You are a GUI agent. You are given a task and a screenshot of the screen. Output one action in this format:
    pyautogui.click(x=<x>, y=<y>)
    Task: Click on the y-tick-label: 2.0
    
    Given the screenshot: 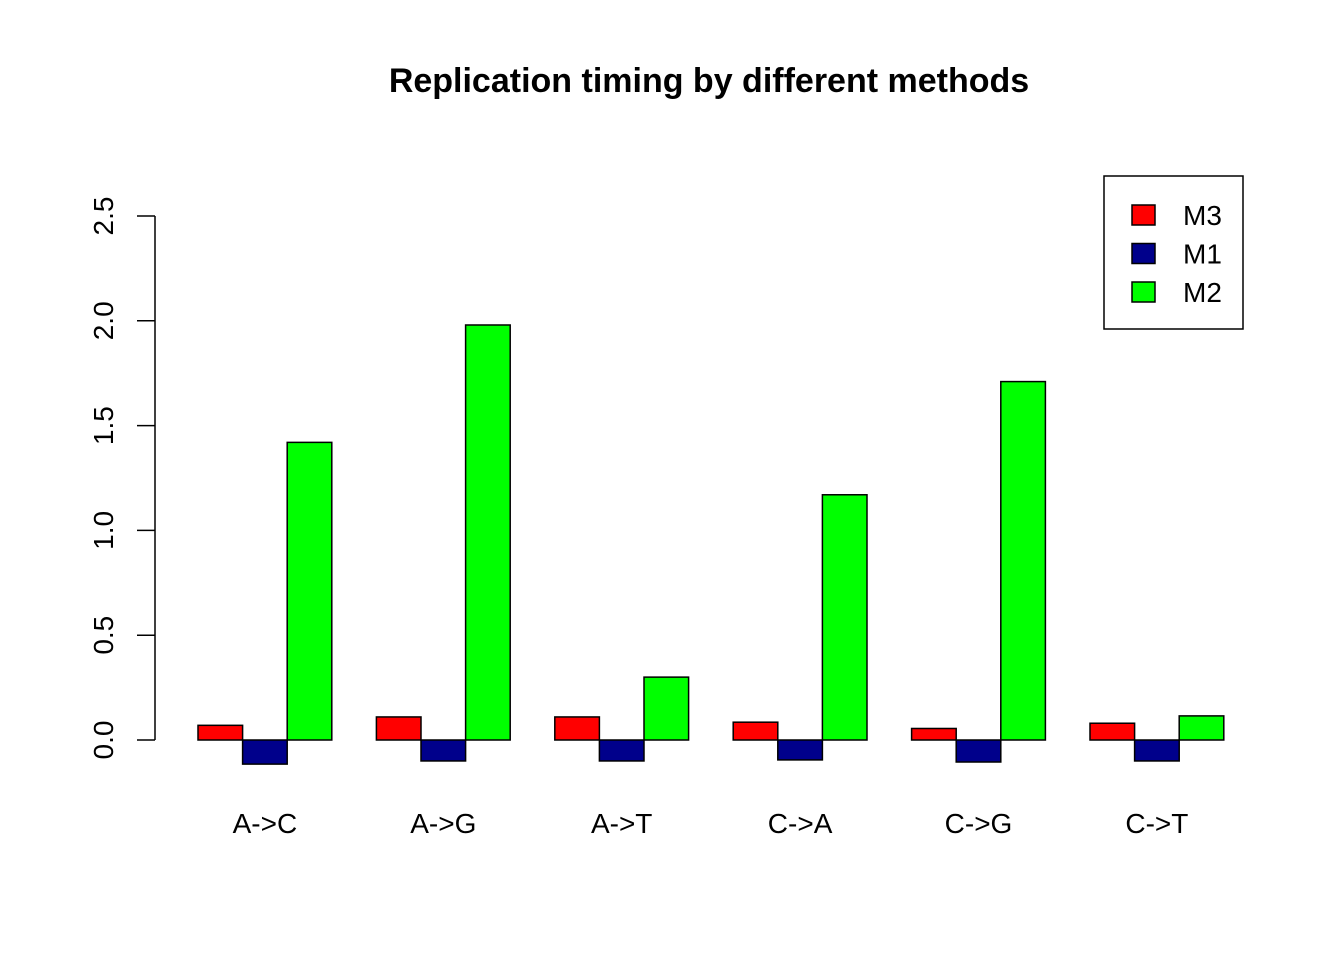 What is the action you would take?
    pyautogui.click(x=103, y=320)
    